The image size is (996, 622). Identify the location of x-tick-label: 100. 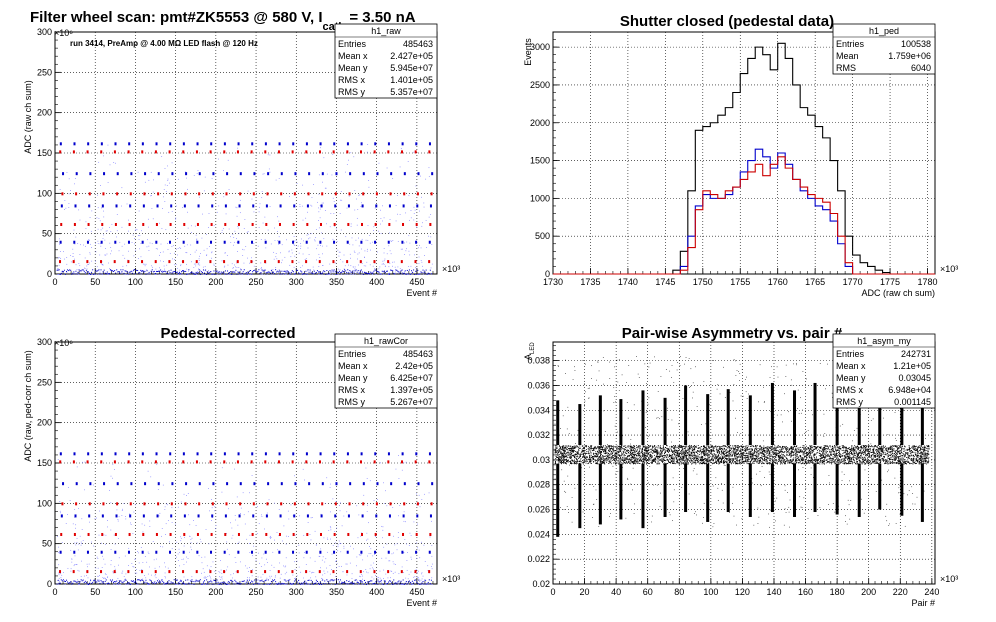
(135, 282).